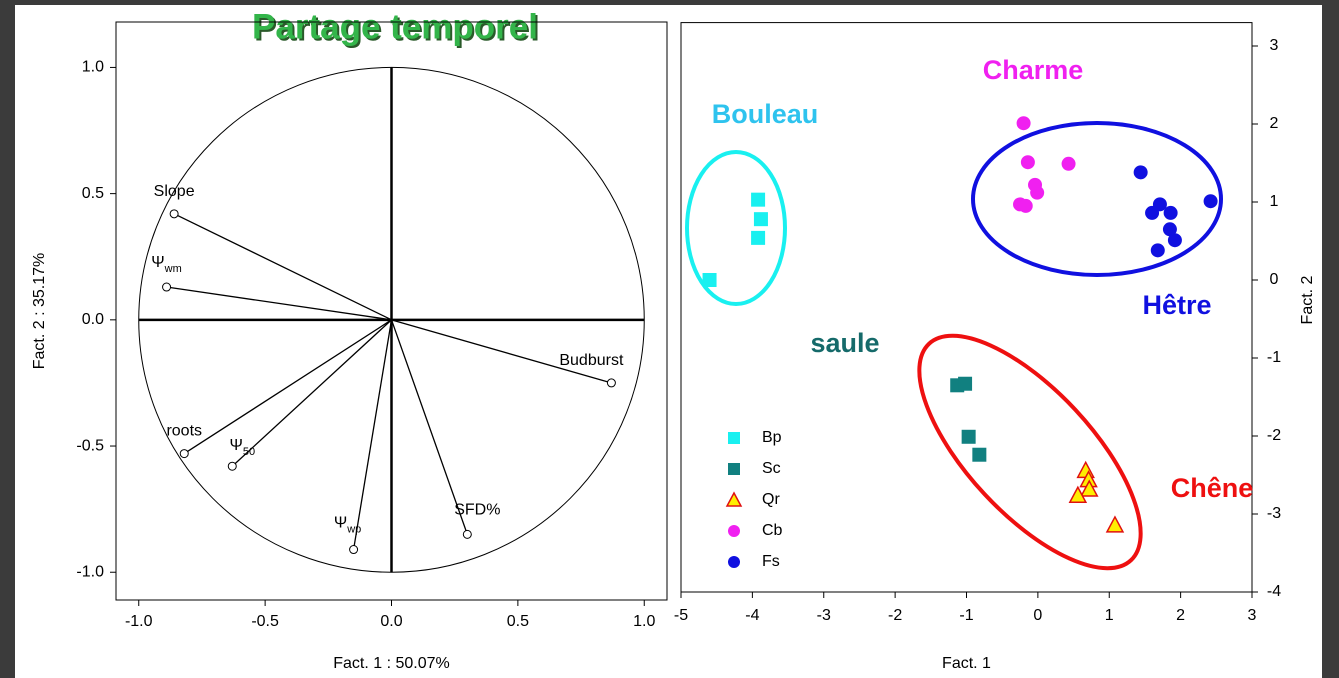 Image resolution: width=1339 pixels, height=678 pixels. What do you see at coordinates (844, 343) in the screenshot?
I see `group-label: saule` at bounding box center [844, 343].